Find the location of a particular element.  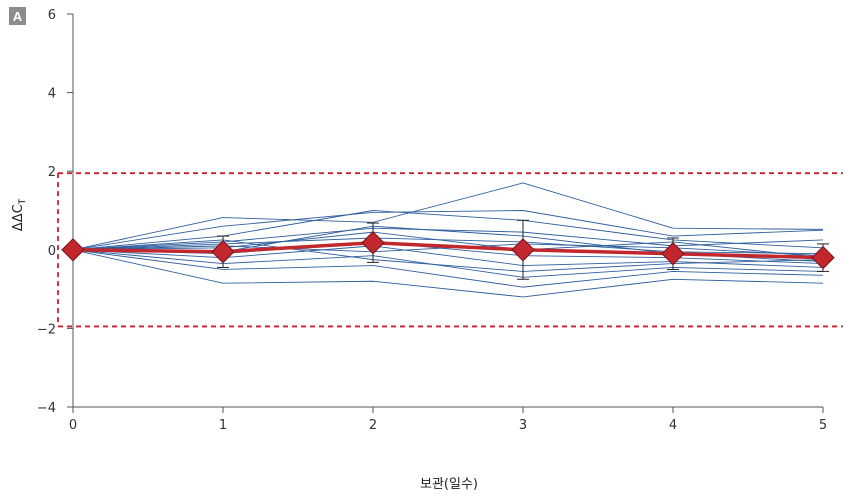

panel-label-text: A is located at coordinates (18, 16).